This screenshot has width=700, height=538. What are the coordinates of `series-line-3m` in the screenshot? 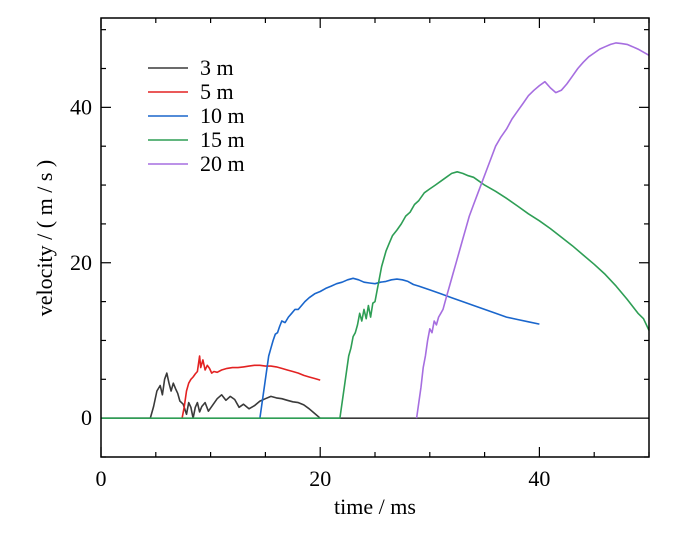 It's located at (375, 395).